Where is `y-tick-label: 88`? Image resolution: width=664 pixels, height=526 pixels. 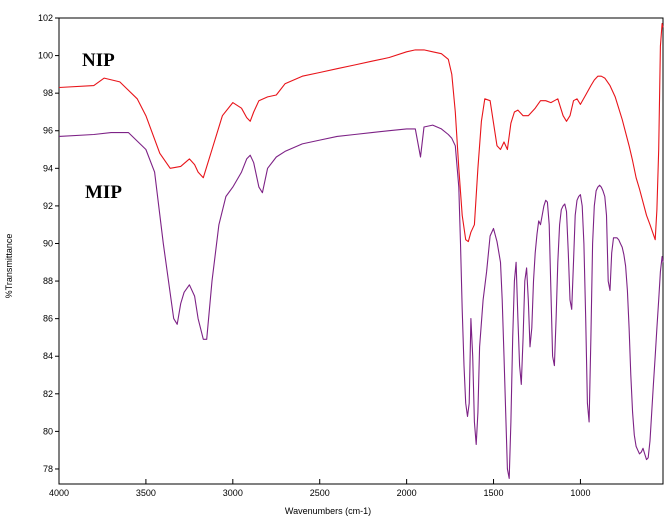 y-tick-label: 88 is located at coordinates (48, 281).